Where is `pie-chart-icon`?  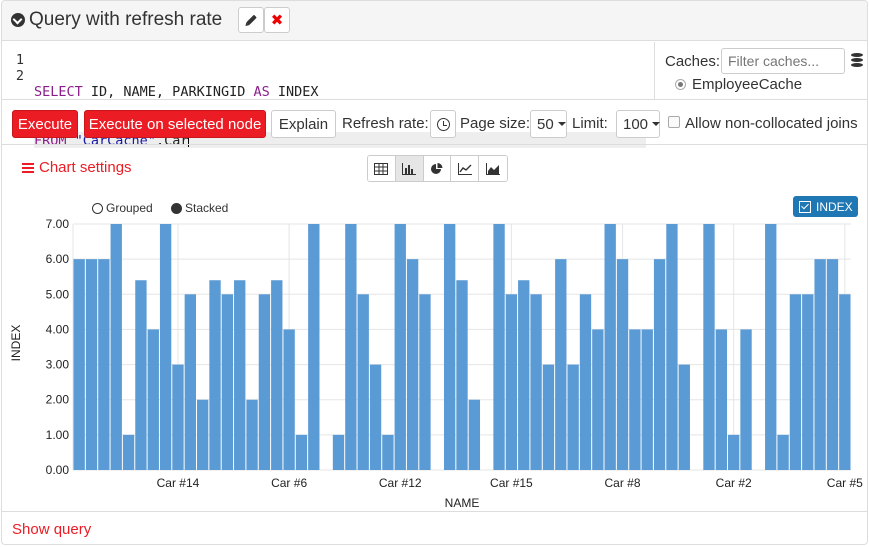
pie-chart-icon is located at coordinates (436, 168).